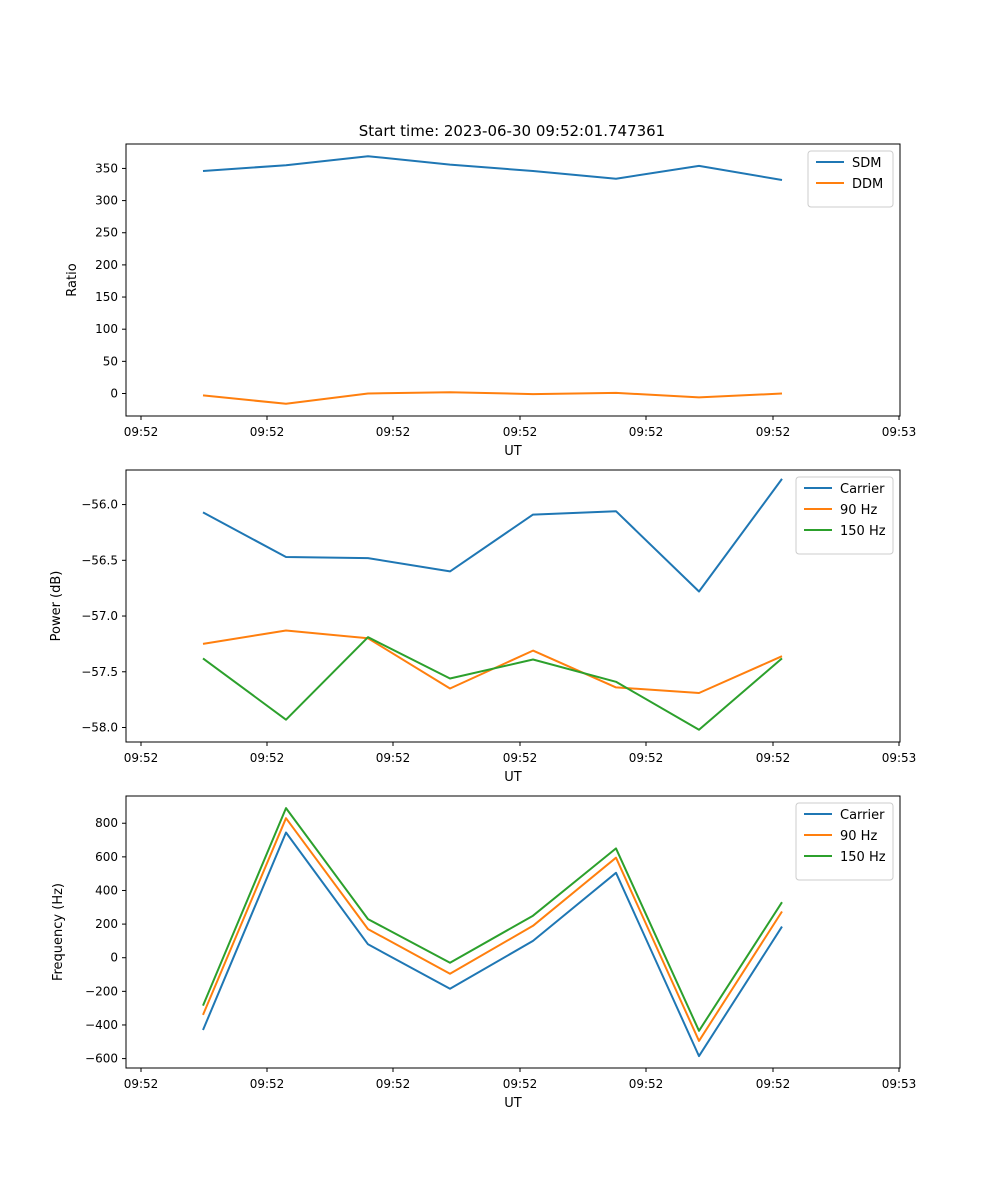  What do you see at coordinates (99, 560) in the screenshot?
I see `y-tick-label: −56.5` at bounding box center [99, 560].